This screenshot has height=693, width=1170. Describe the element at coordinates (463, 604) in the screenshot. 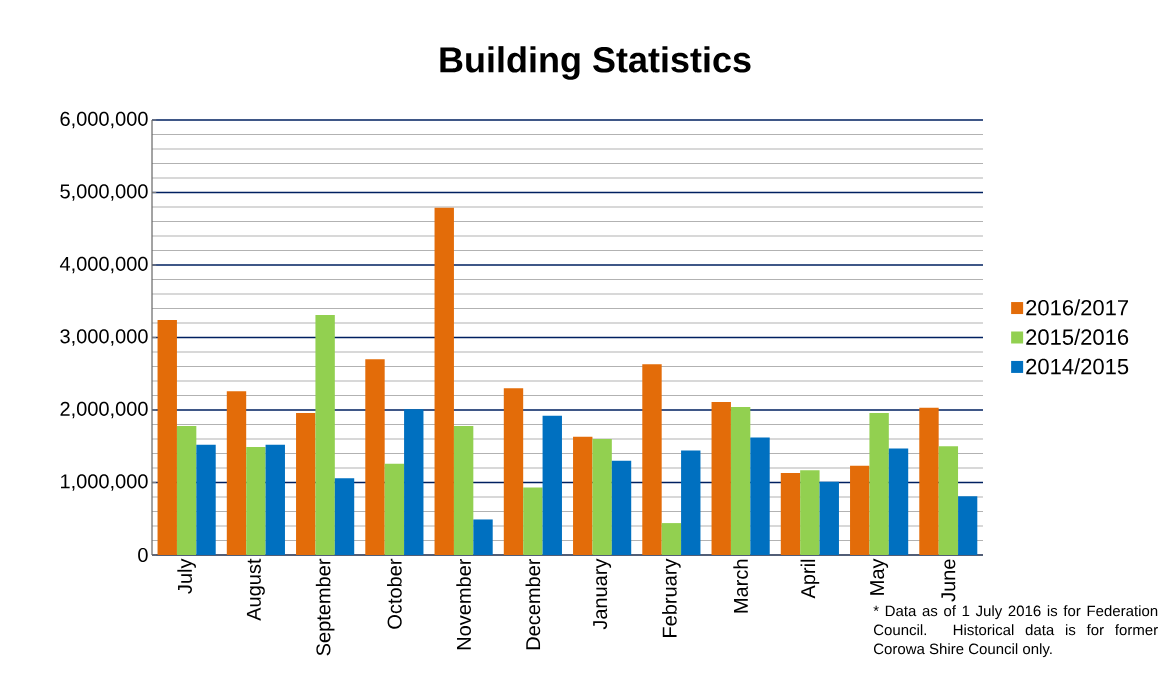

I see `x-tick-label: November` at that location.